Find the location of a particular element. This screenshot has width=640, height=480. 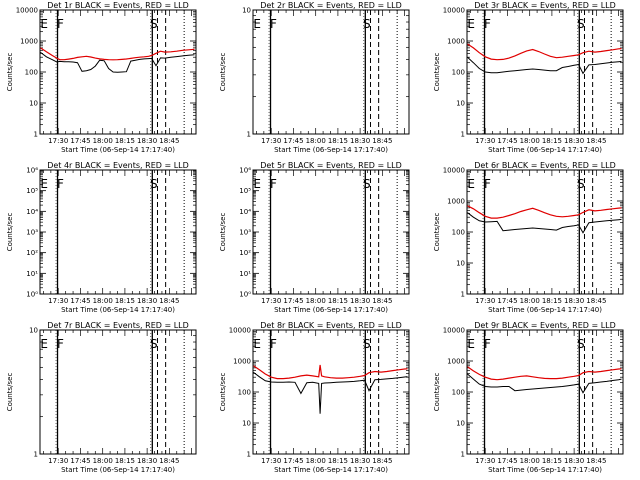

panel-title: Det 6r BLACK = Events, RED = LLD is located at coordinates (545, 165).